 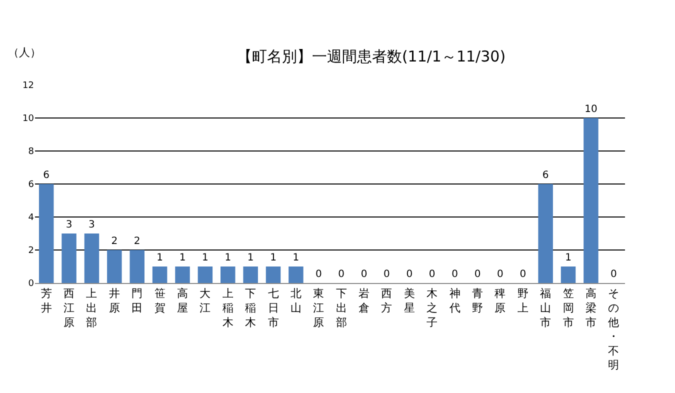 What do you see at coordinates (24, 52) in the screenshot?
I see `y-axis-title: （人）` at bounding box center [24, 52].